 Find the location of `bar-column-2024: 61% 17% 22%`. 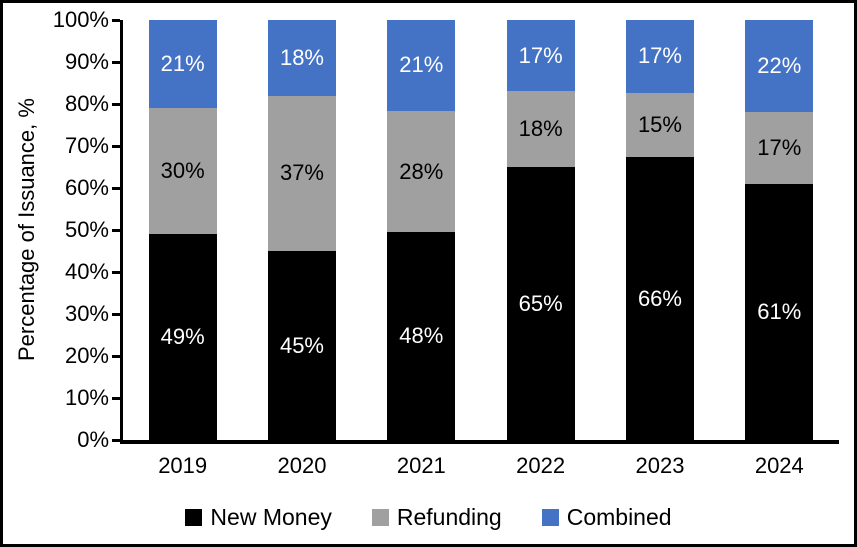

bar-column-2024: 61% 17% 22% is located at coordinates (779, 230).